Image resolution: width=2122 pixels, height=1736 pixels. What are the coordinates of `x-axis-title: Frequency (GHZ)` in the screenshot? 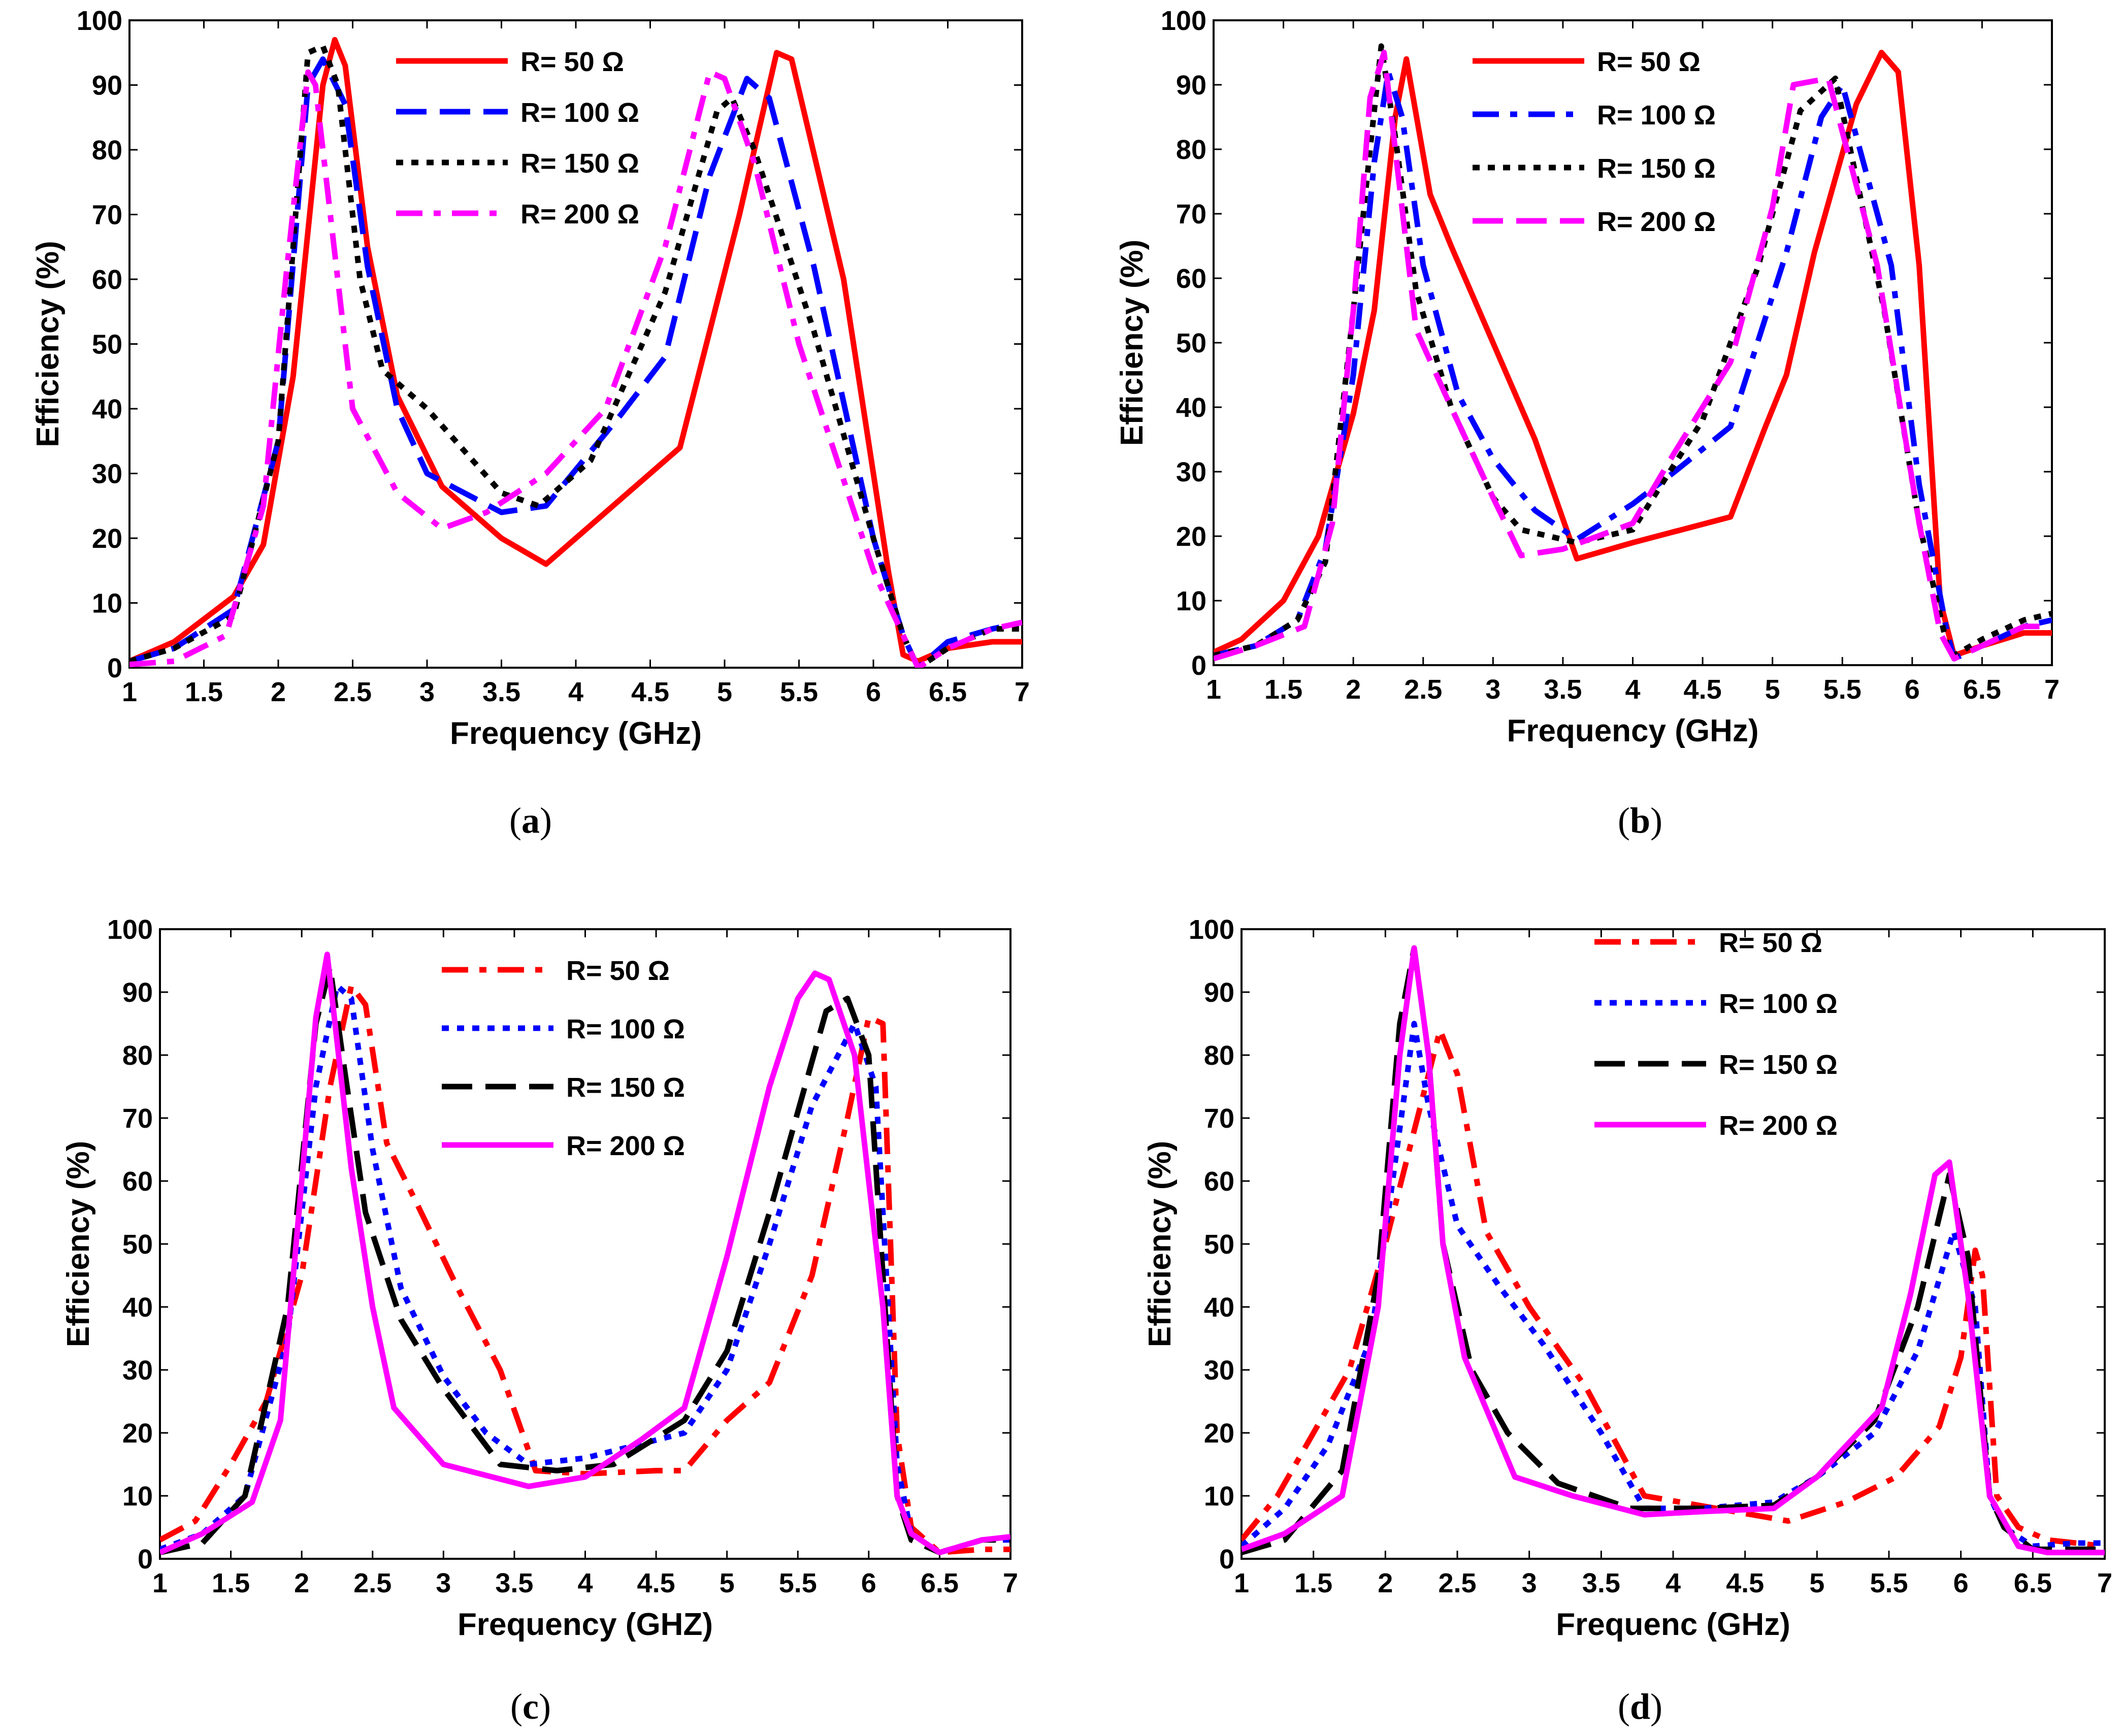 It's located at (585, 1624).